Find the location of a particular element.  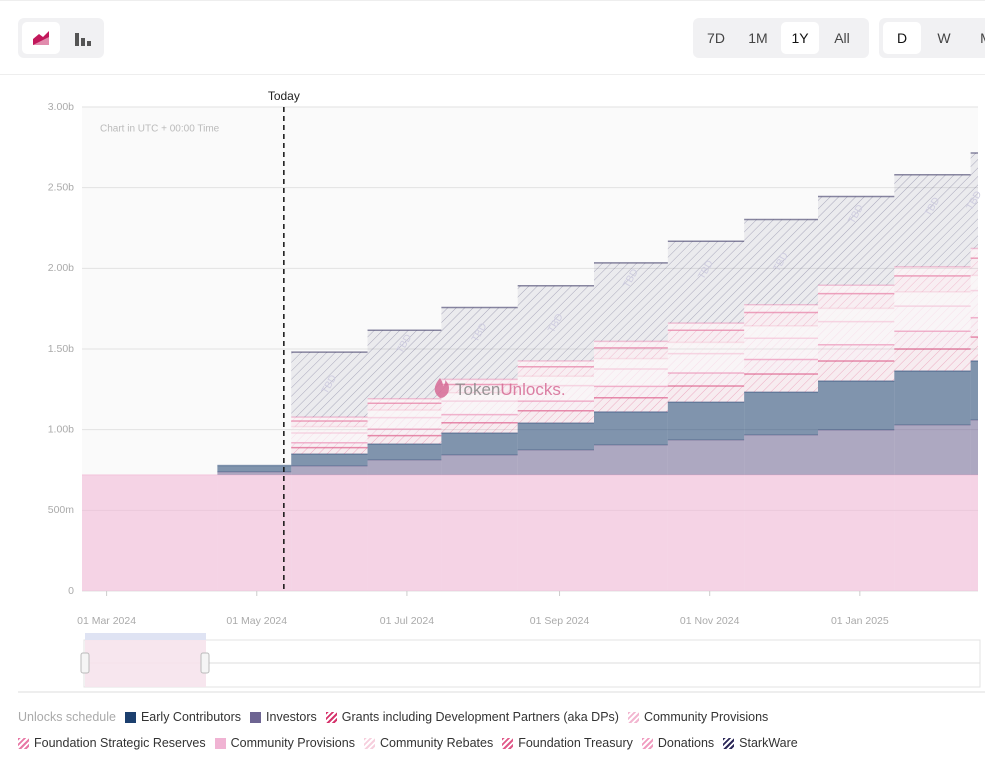

legend-item: Community Rebates is located at coordinates (428, 743).